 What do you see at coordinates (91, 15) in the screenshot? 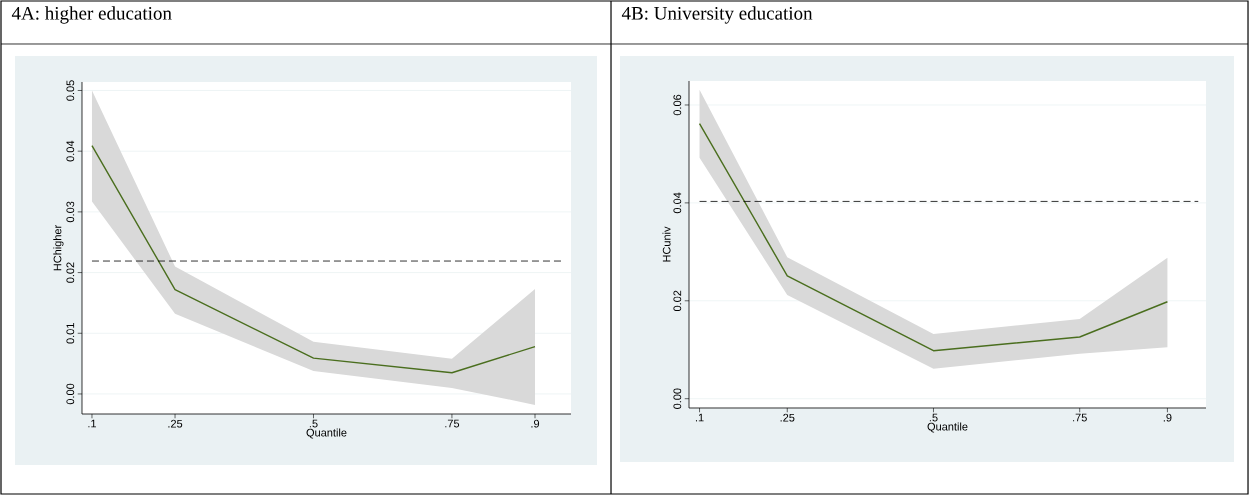
I see `chart-title: 4A: higher education` at bounding box center [91, 15].